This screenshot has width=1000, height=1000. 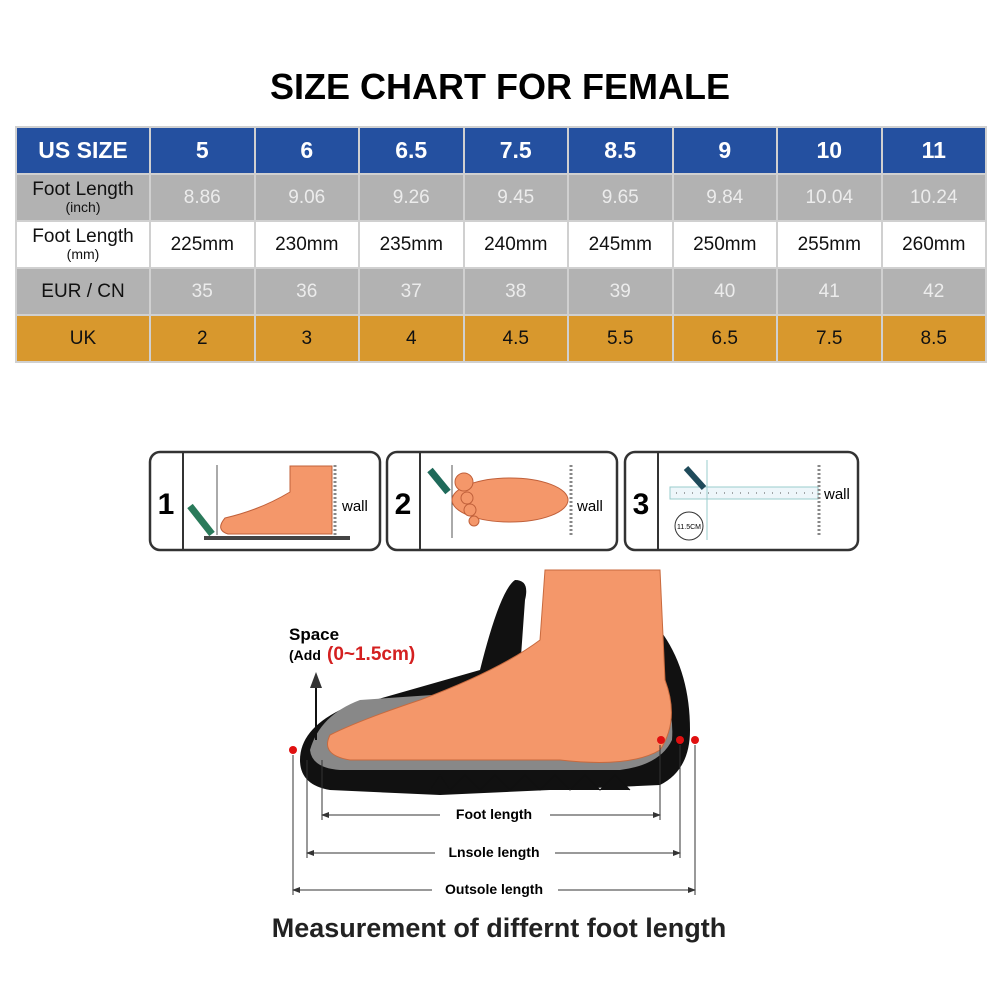 I want to click on row-label: EUR / CN, so click(x=83, y=291).